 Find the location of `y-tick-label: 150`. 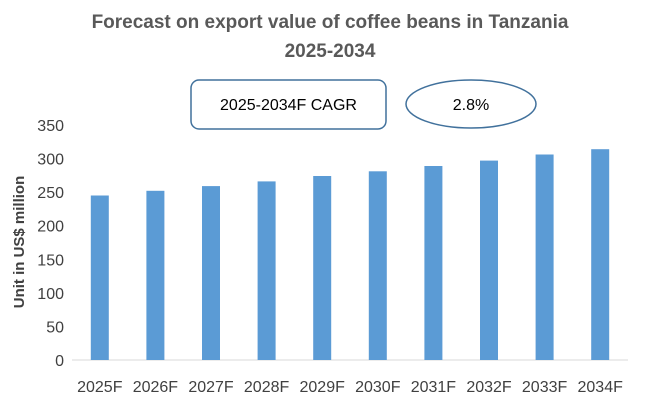

y-tick-label: 150 is located at coordinates (50, 260).